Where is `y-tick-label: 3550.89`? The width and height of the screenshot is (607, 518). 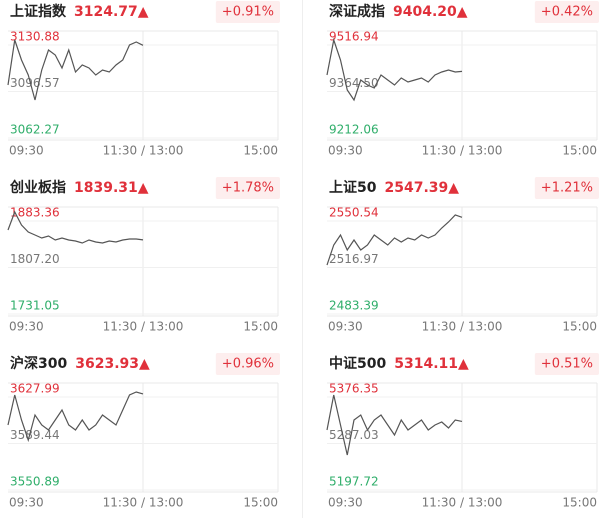 y-tick-label: 3550.89 is located at coordinates (35, 482).